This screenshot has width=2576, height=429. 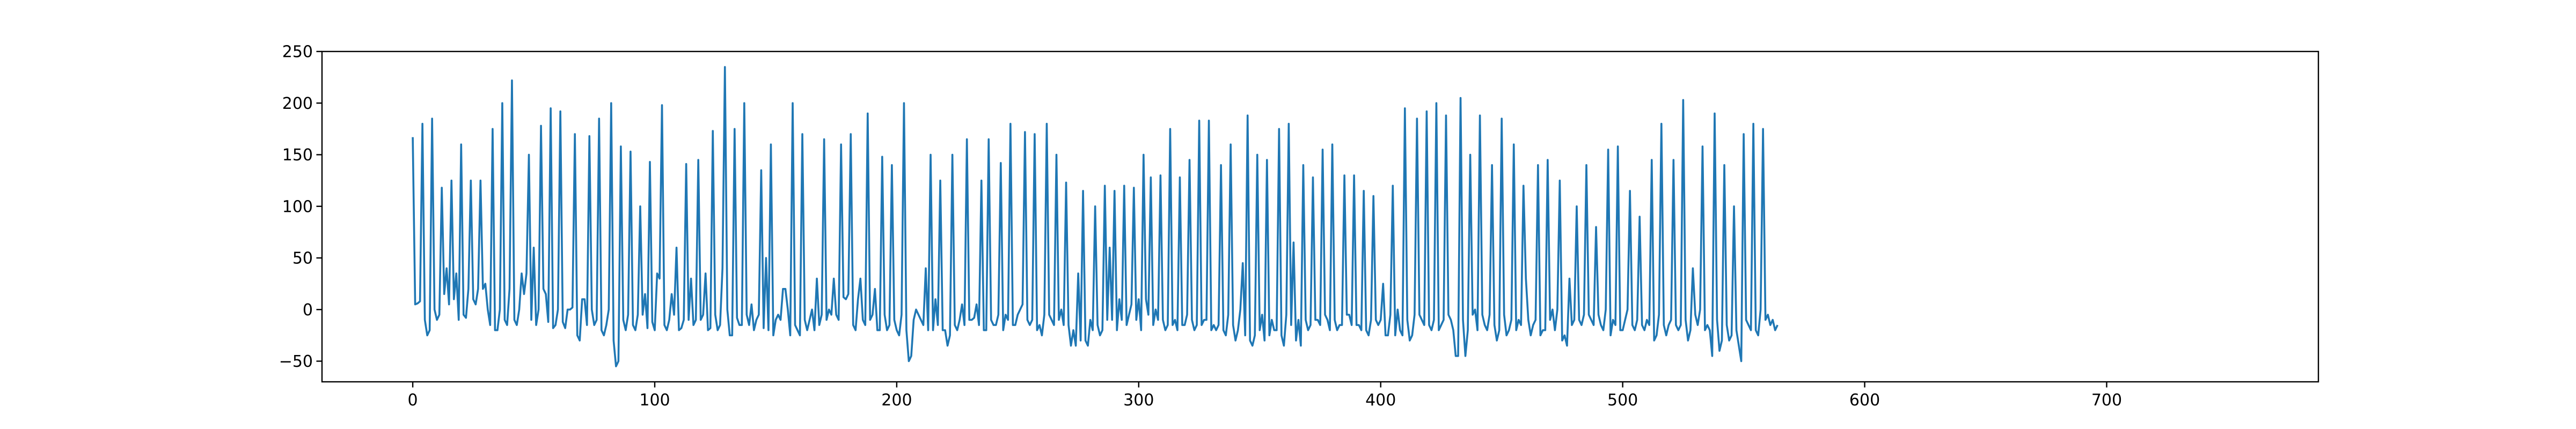 I want to click on x-tick-label: 200, so click(x=896, y=400).